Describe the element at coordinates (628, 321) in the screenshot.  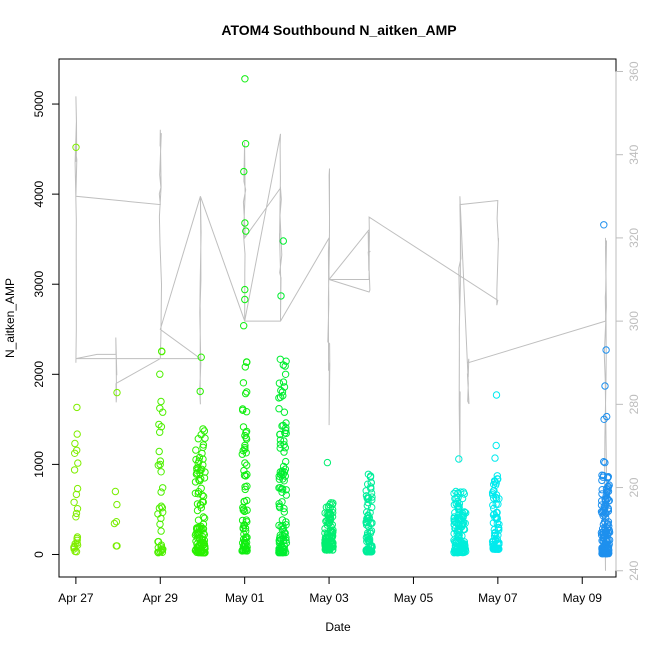
I see `y2-axis: 240 260 280 300 320 340 360` at that location.